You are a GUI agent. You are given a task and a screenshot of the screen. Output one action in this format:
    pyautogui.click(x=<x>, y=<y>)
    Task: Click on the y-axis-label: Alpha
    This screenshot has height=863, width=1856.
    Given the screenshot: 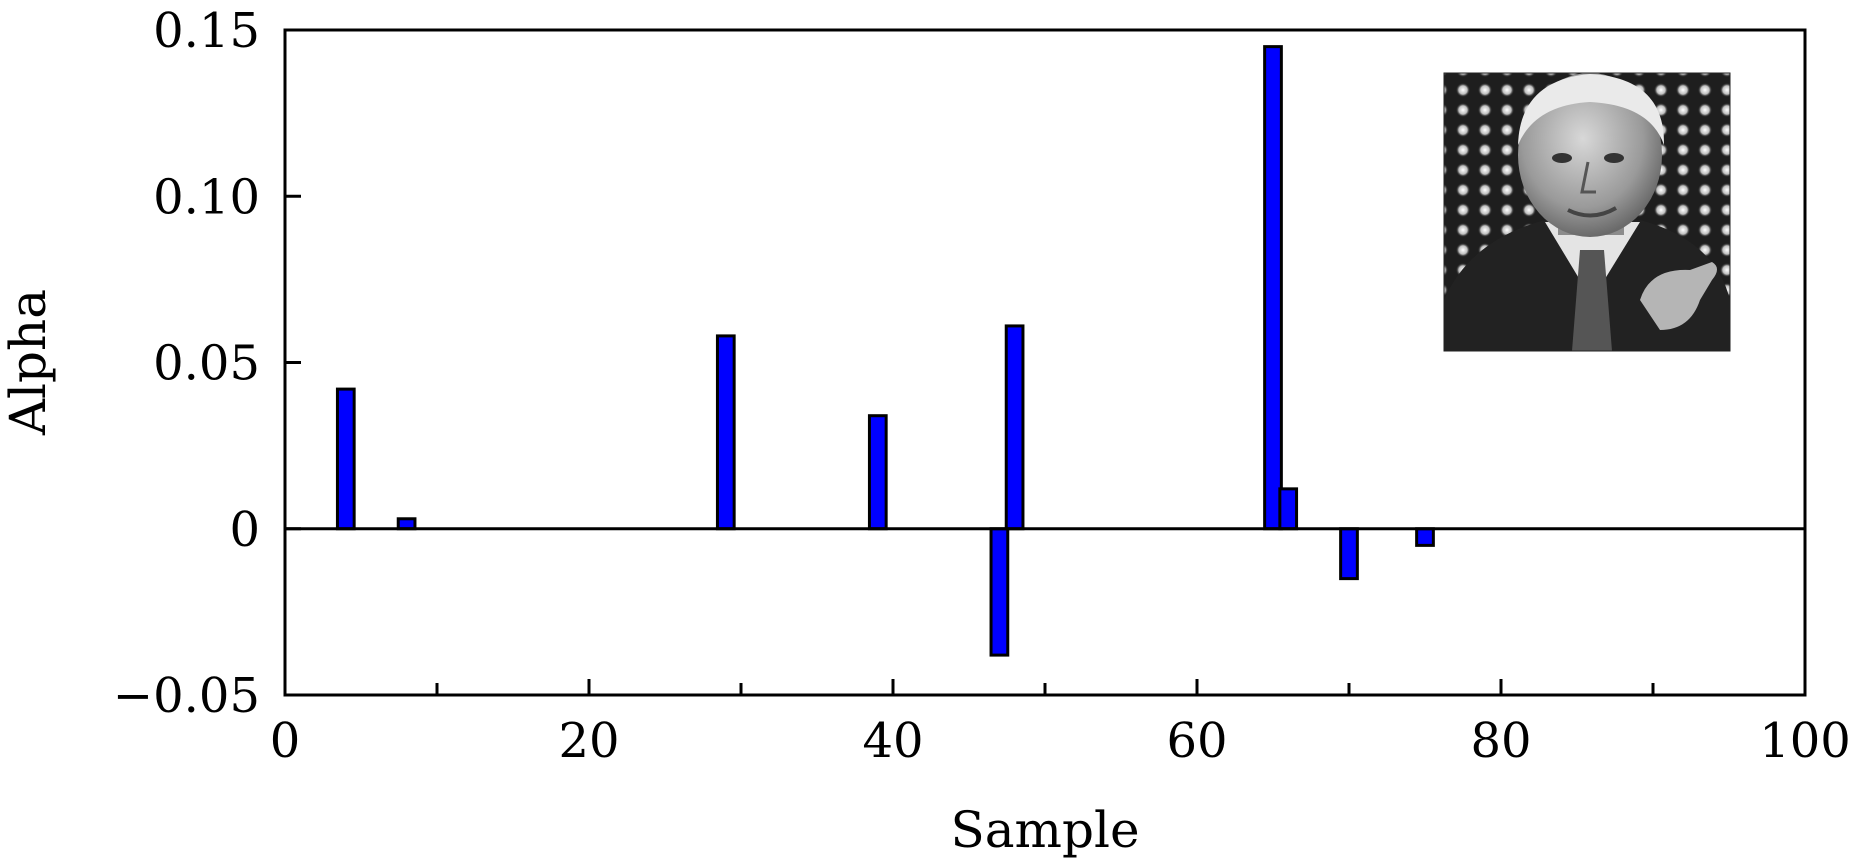 What is the action you would take?
    pyautogui.click(x=28, y=362)
    